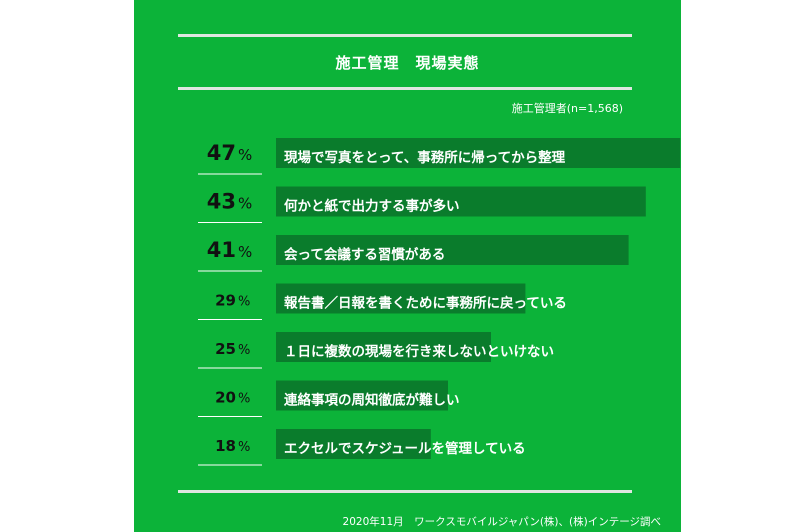 The height and width of the screenshot is (532, 800). I want to click on category-label-1: 現場で写真をとって、事務所に帰ってから整理, so click(425, 157).